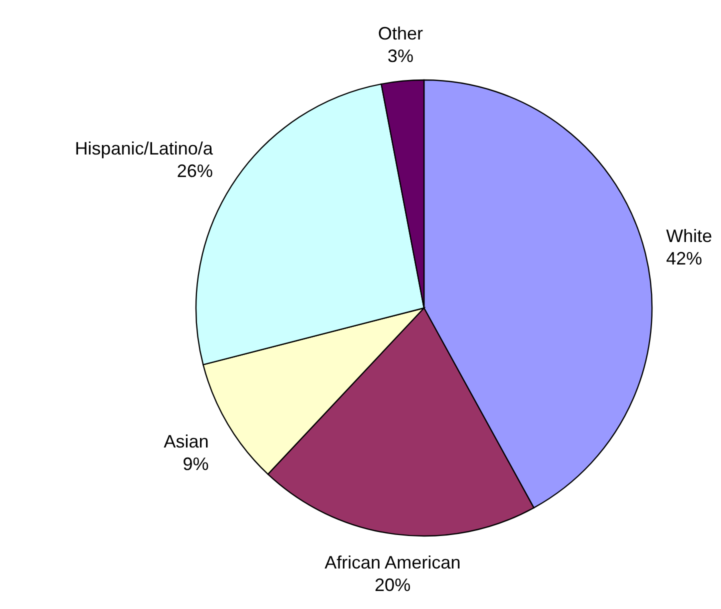 Image resolution: width=721 pixels, height=609 pixels. What do you see at coordinates (392, 562) in the screenshot?
I see `slice-label: African American` at bounding box center [392, 562].